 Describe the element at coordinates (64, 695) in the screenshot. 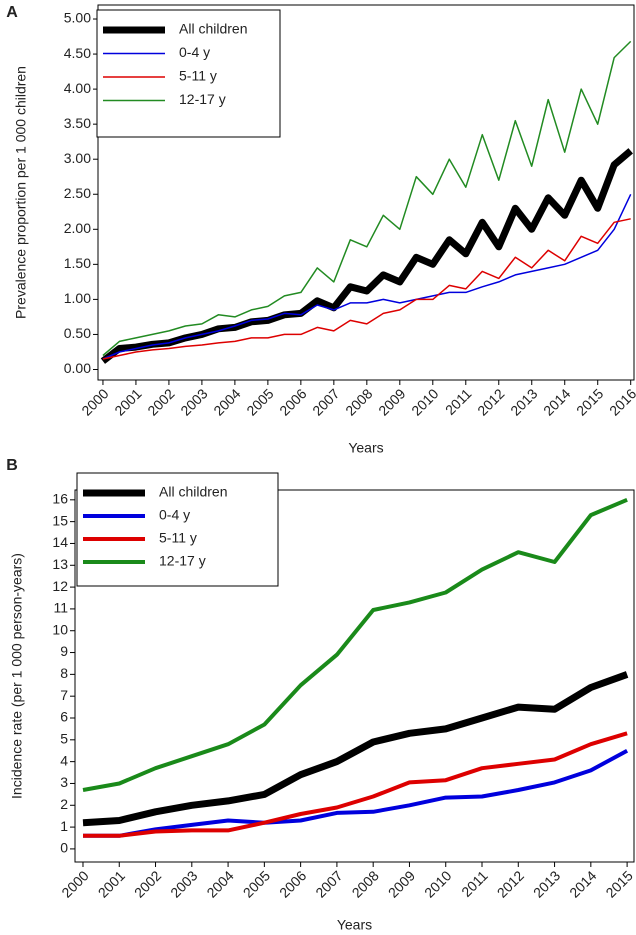

I see `y-tick-label: 7` at that location.